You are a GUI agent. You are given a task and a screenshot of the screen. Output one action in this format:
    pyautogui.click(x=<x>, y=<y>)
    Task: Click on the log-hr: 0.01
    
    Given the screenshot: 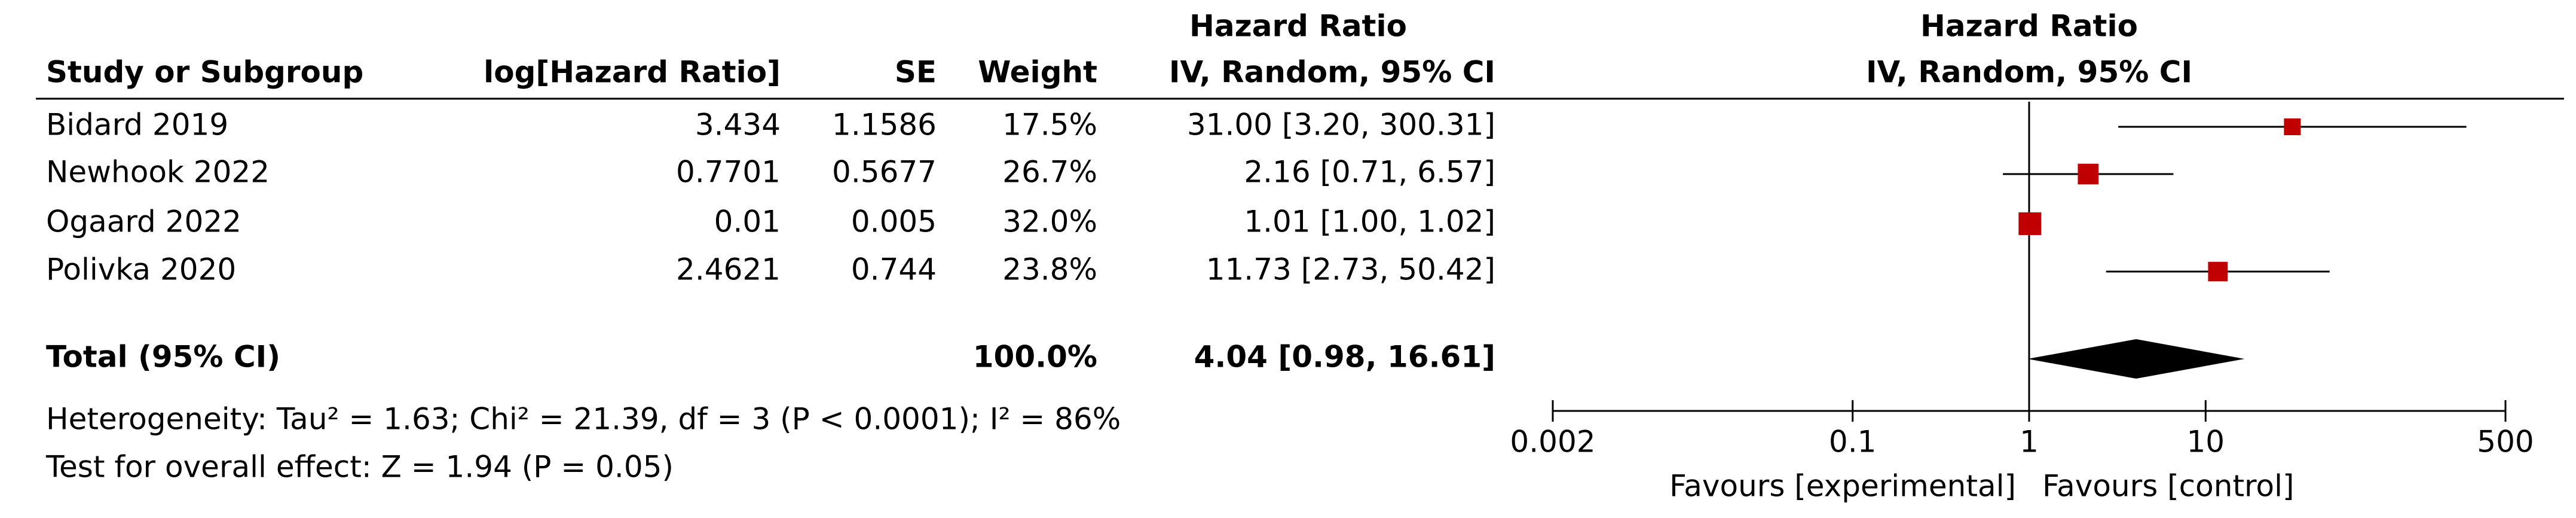 What is the action you would take?
    pyautogui.click(x=747, y=222)
    